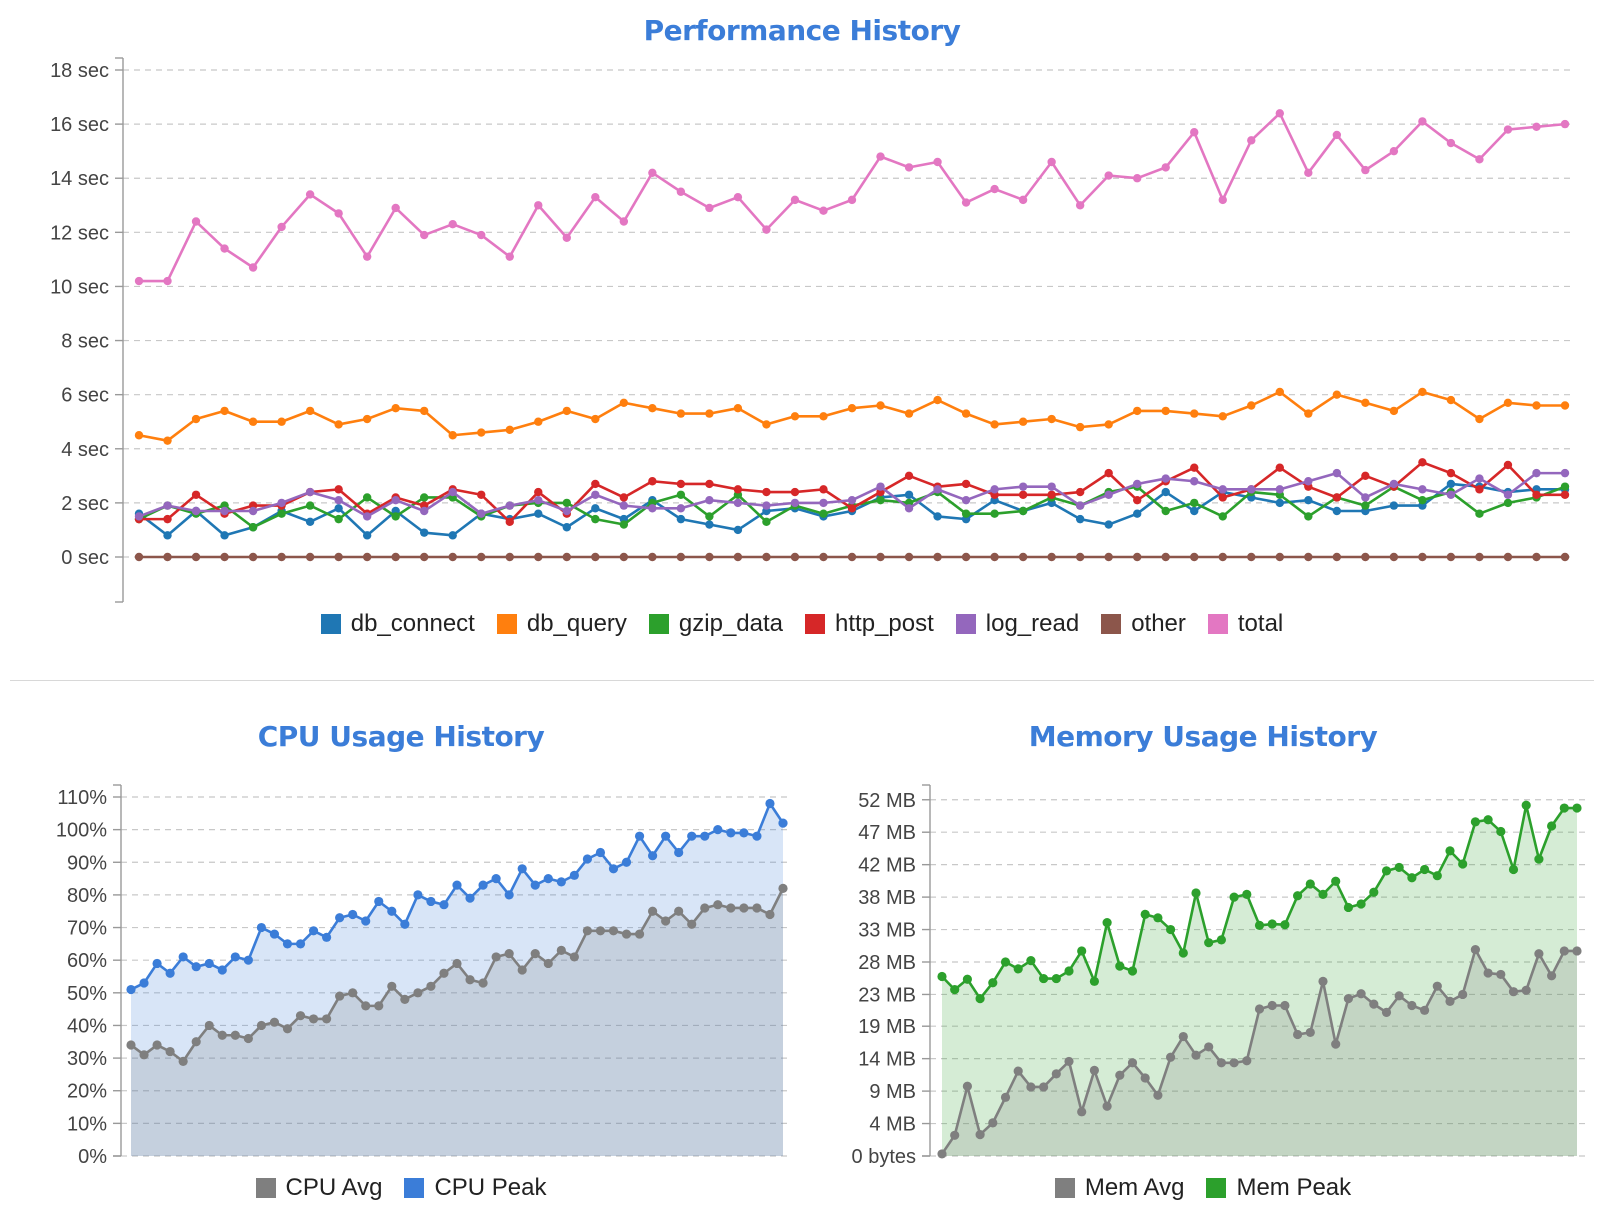 The width and height of the screenshot is (1604, 1216). I want to click on cpu-chart-title: CPU Usage History, so click(401, 736).